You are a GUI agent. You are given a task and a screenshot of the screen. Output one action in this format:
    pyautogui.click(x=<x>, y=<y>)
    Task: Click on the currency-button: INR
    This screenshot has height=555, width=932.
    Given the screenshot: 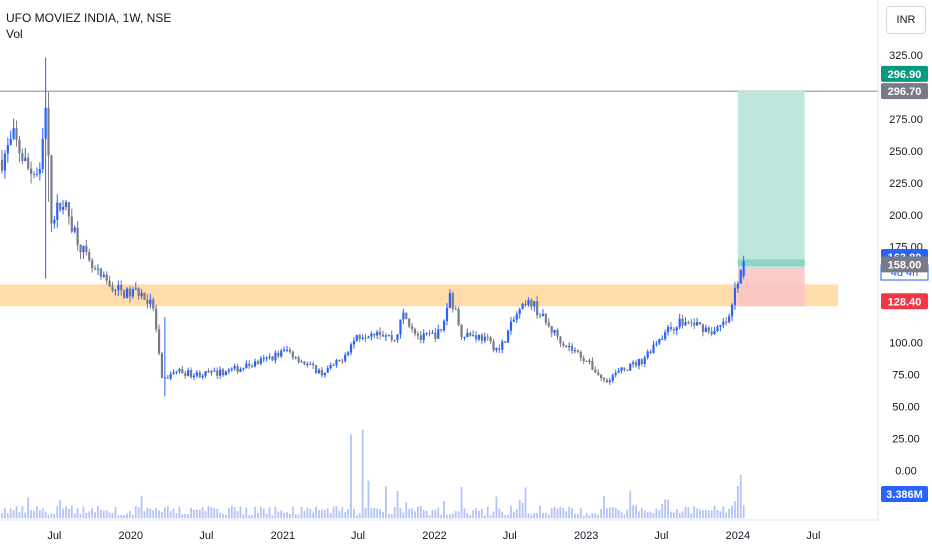 What is the action you would take?
    pyautogui.click(x=906, y=20)
    